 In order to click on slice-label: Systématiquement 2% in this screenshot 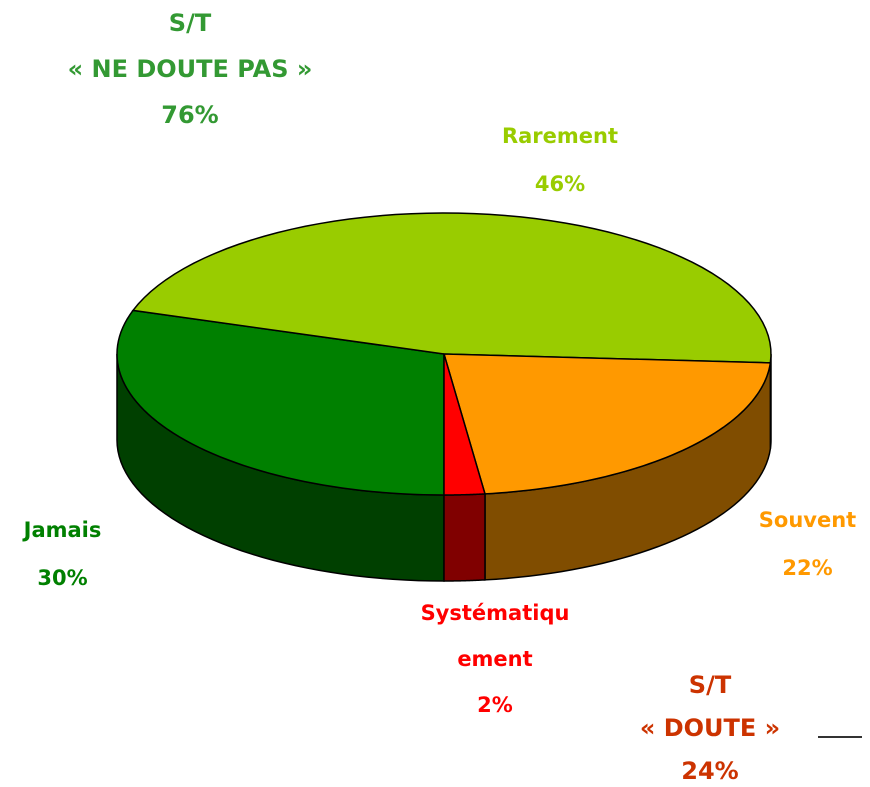, I will do `click(495, 659)`.